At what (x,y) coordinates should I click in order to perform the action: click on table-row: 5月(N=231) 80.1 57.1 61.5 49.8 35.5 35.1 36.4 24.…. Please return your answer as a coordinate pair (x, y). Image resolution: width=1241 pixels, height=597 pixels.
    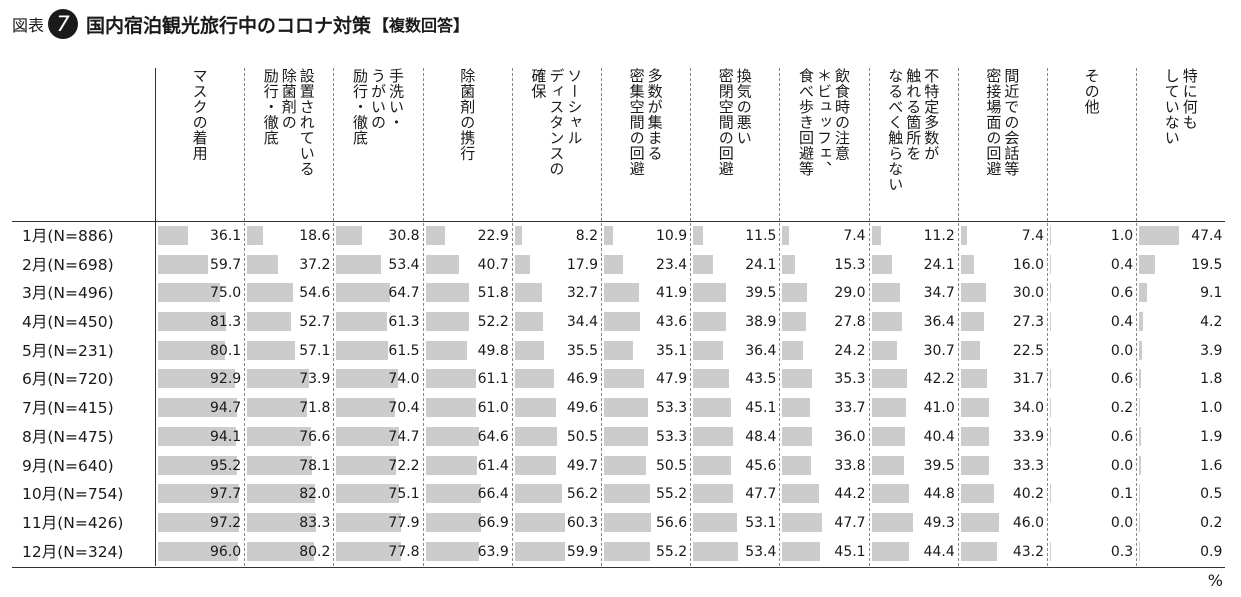
    Looking at the image, I should click on (618, 351).